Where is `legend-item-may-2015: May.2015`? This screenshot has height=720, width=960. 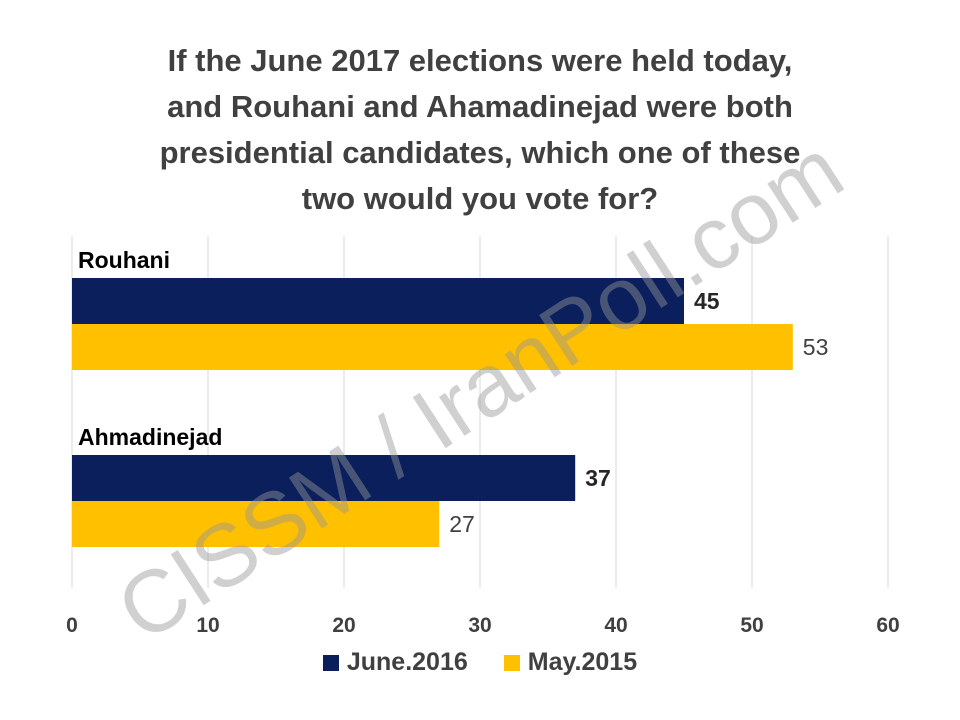 legend-item-may-2015: May.2015 is located at coordinates (570, 662).